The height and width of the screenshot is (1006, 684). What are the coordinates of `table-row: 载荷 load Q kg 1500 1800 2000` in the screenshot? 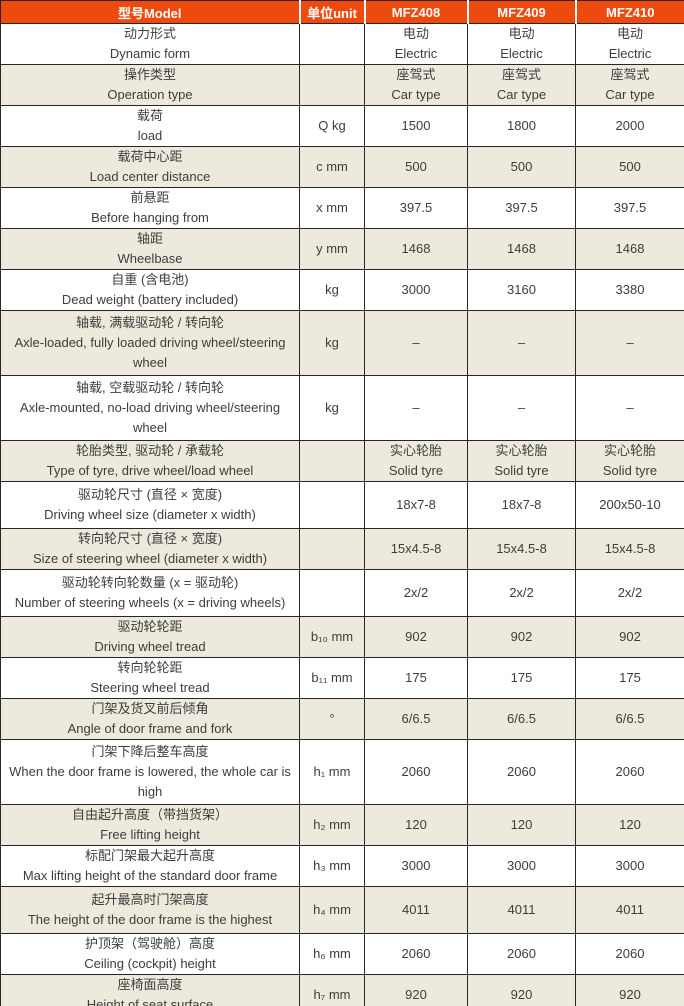 It's located at (342, 126).